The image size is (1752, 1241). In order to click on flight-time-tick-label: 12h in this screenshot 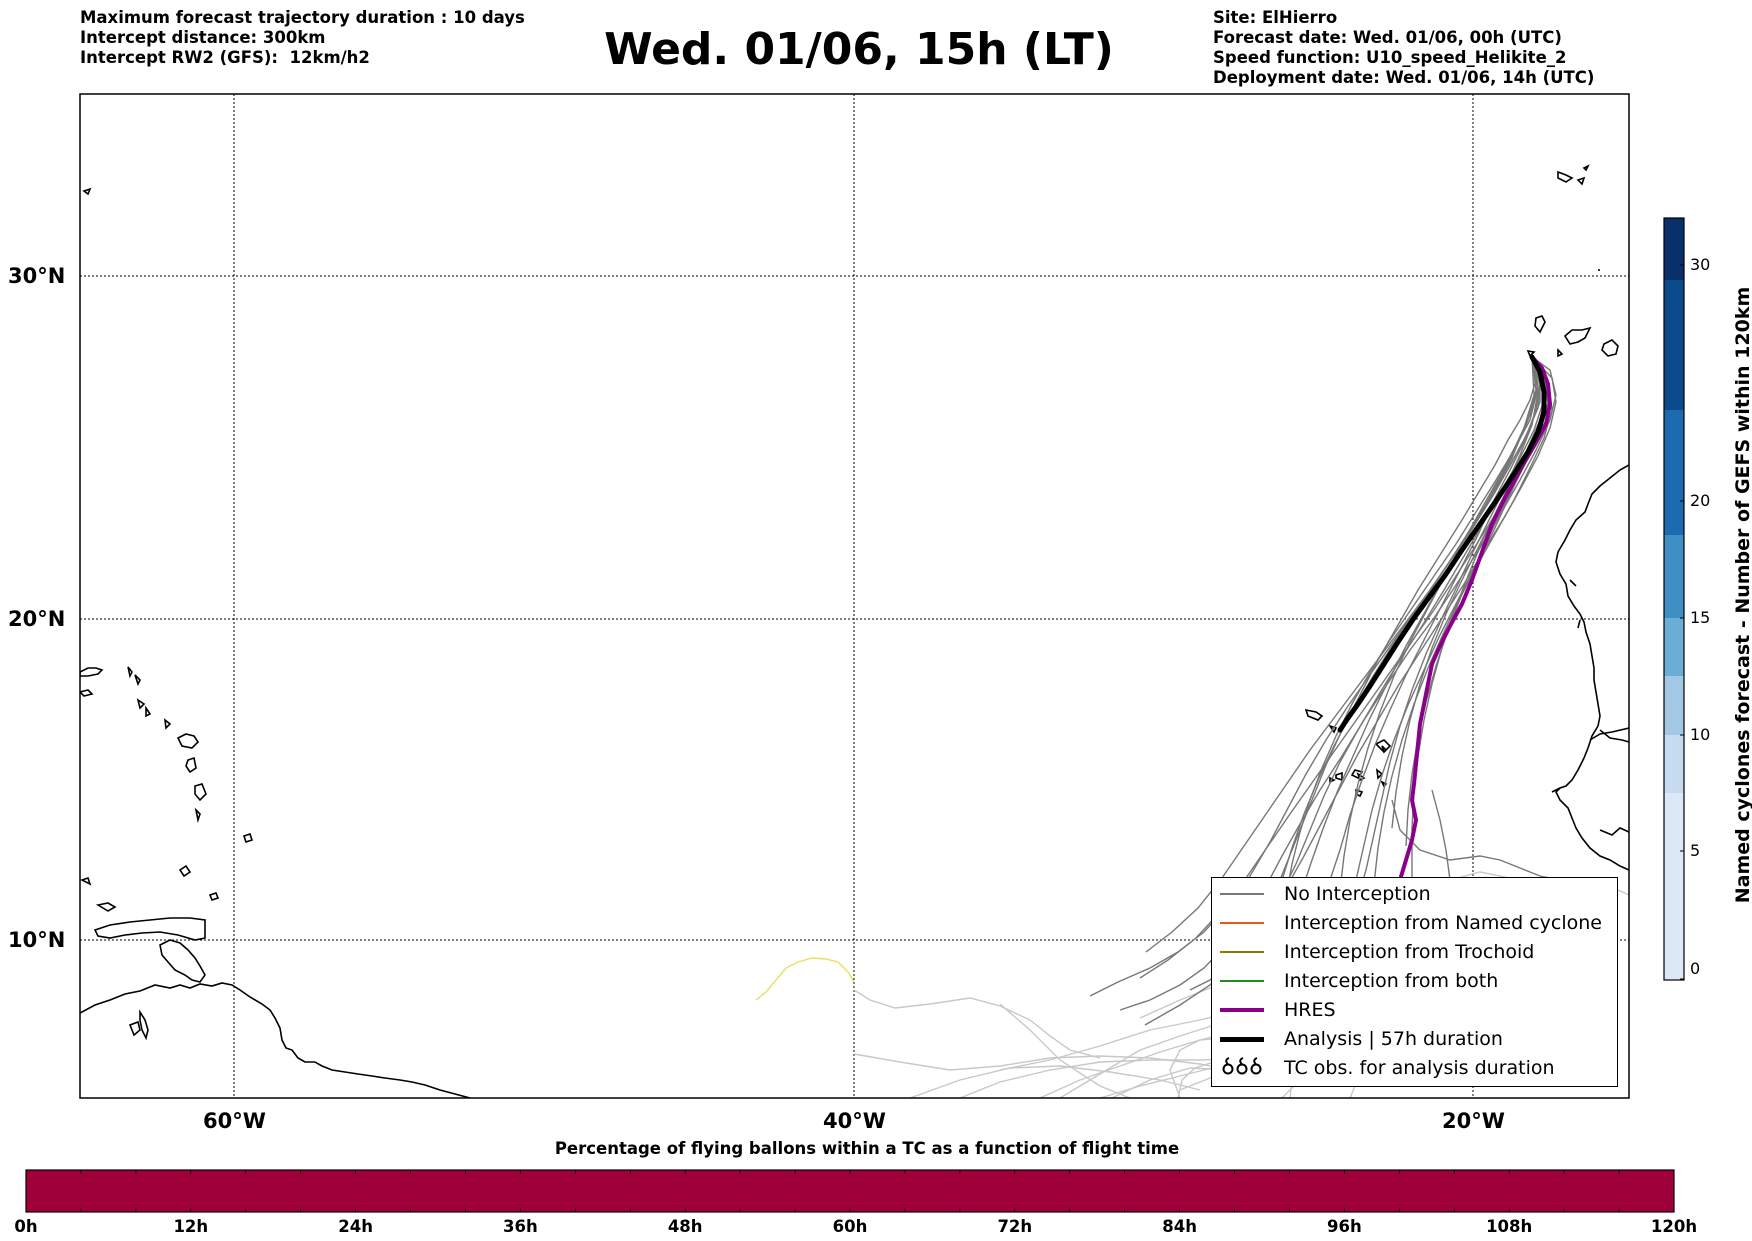, I will do `click(191, 1226)`.